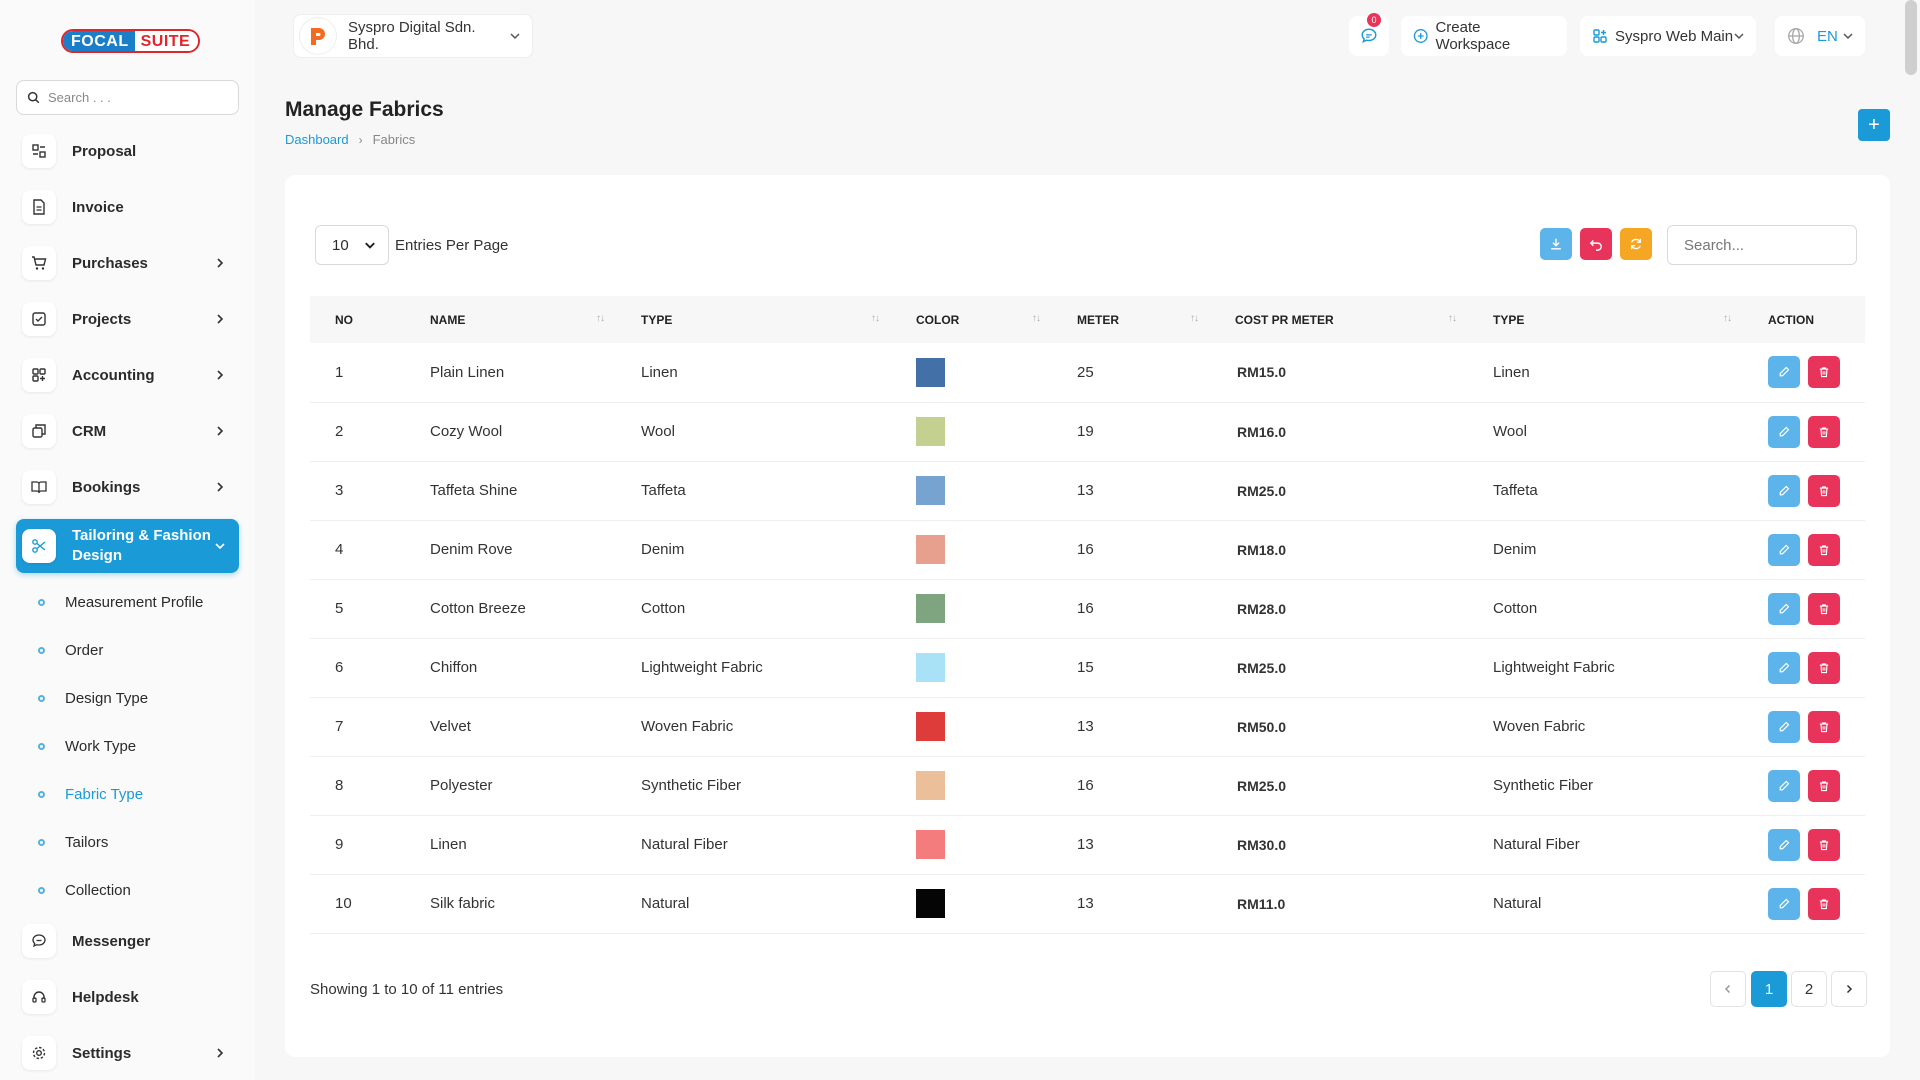 The width and height of the screenshot is (1920, 1080). What do you see at coordinates (106, 487) in the screenshot?
I see `sidebar-item-label: Bookings` at bounding box center [106, 487].